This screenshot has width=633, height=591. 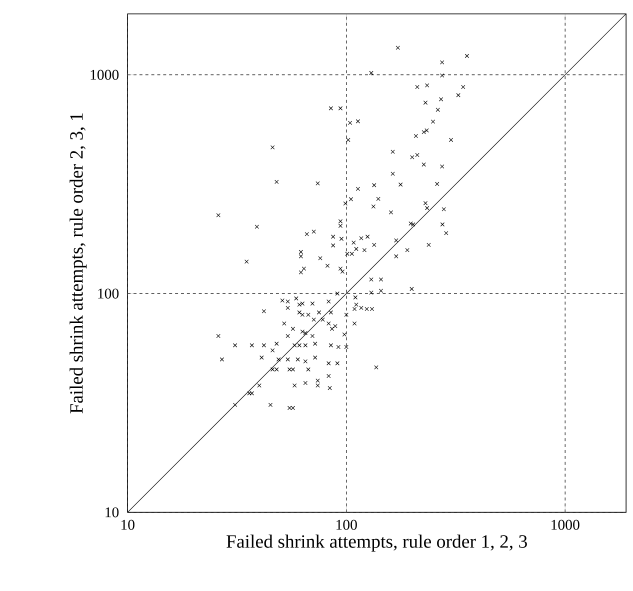 What do you see at coordinates (376, 543) in the screenshot?
I see `x-axis-title: Failed shrink attempts, rule order 1, 2, 3` at bounding box center [376, 543].